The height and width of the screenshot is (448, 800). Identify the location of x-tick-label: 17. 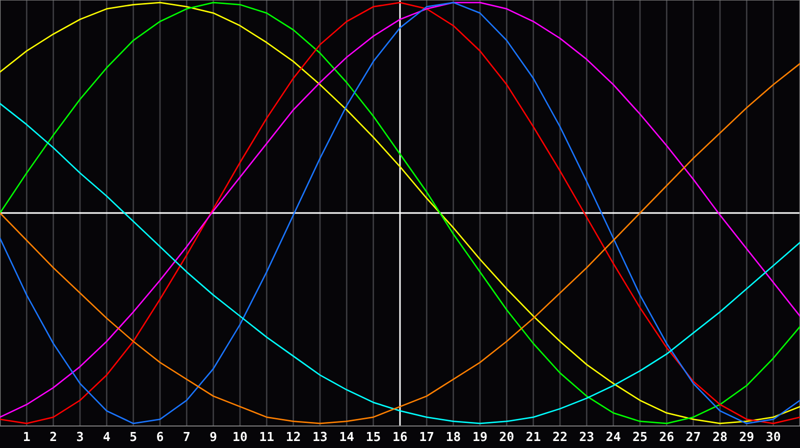
(427, 437).